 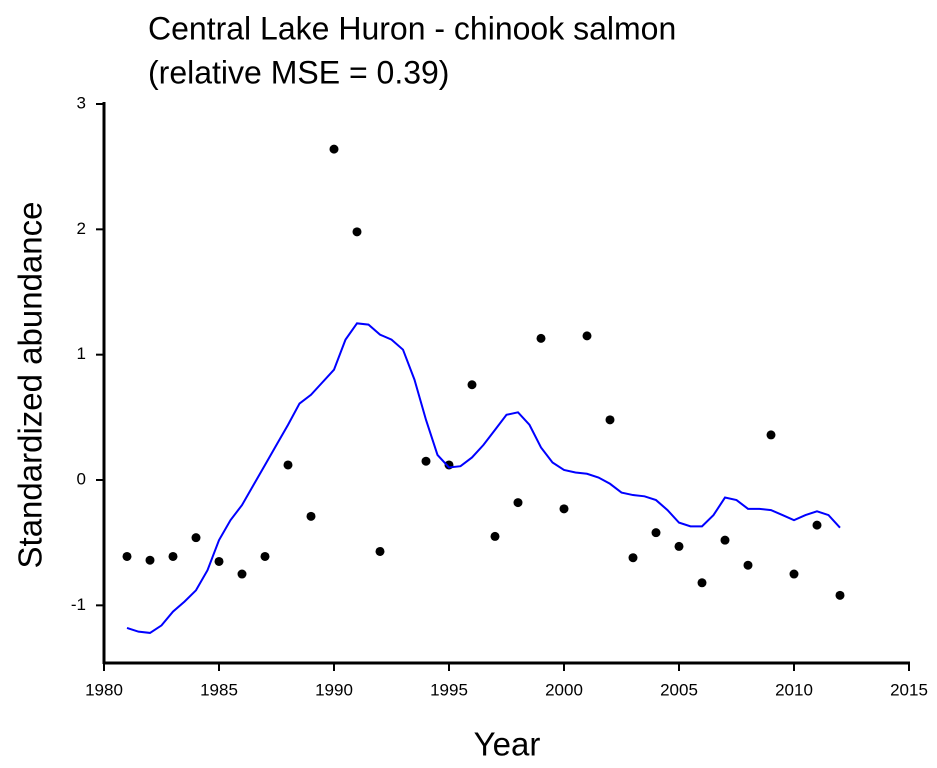 I want to click on y-tick-label: 1, so click(x=81, y=353).